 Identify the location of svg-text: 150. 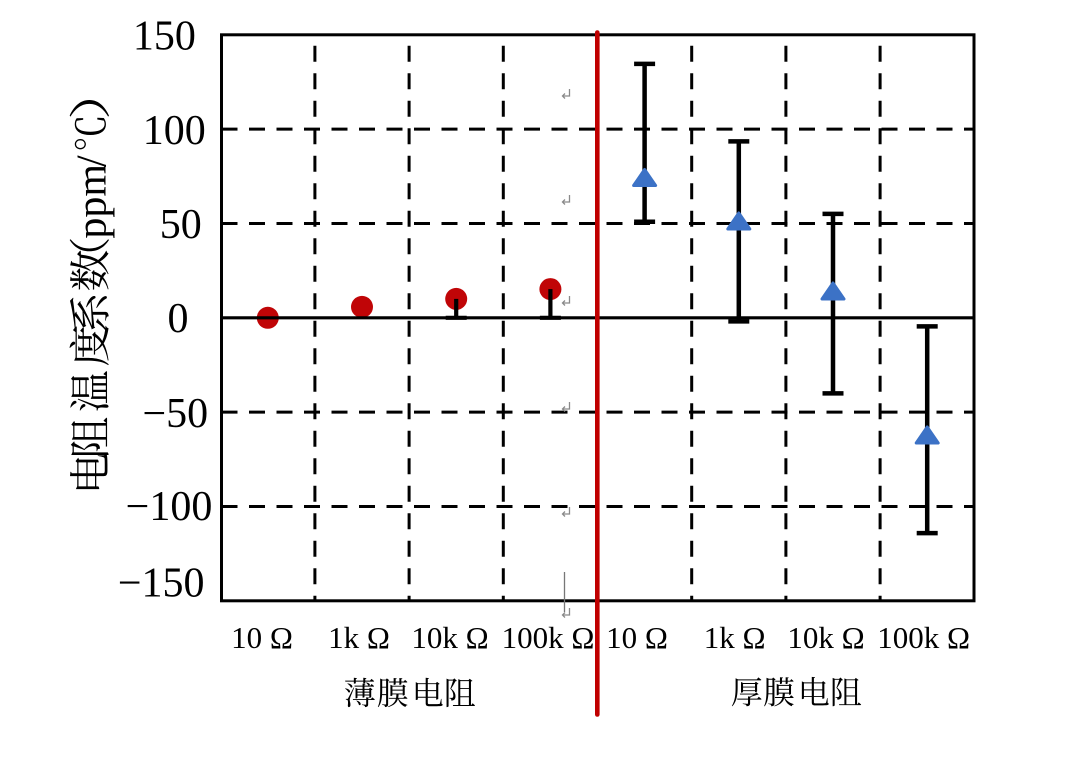
(164, 37).